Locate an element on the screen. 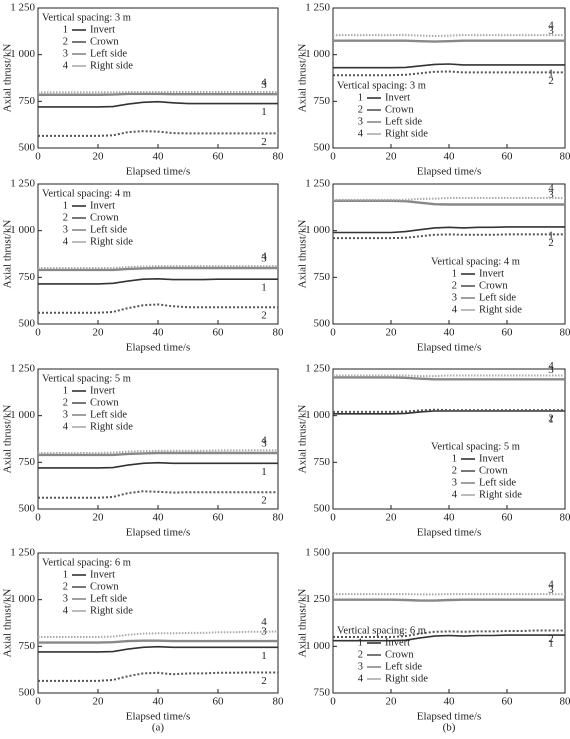  panel-caption: (a) is located at coordinates (158, 728).